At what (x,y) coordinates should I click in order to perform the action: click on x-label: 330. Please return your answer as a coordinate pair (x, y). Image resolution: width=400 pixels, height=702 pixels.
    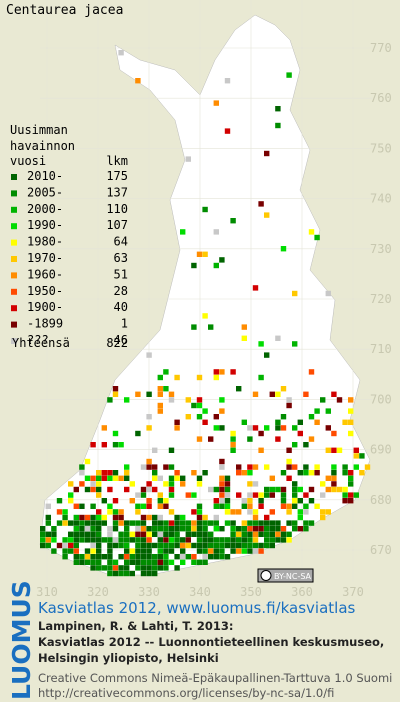
    Looking at the image, I should click on (149, 592).